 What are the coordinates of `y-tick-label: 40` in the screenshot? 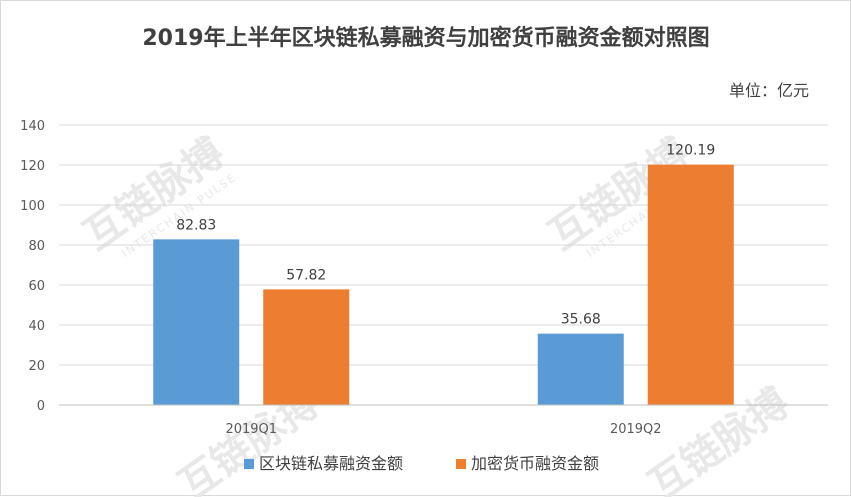 It's located at (36, 326).